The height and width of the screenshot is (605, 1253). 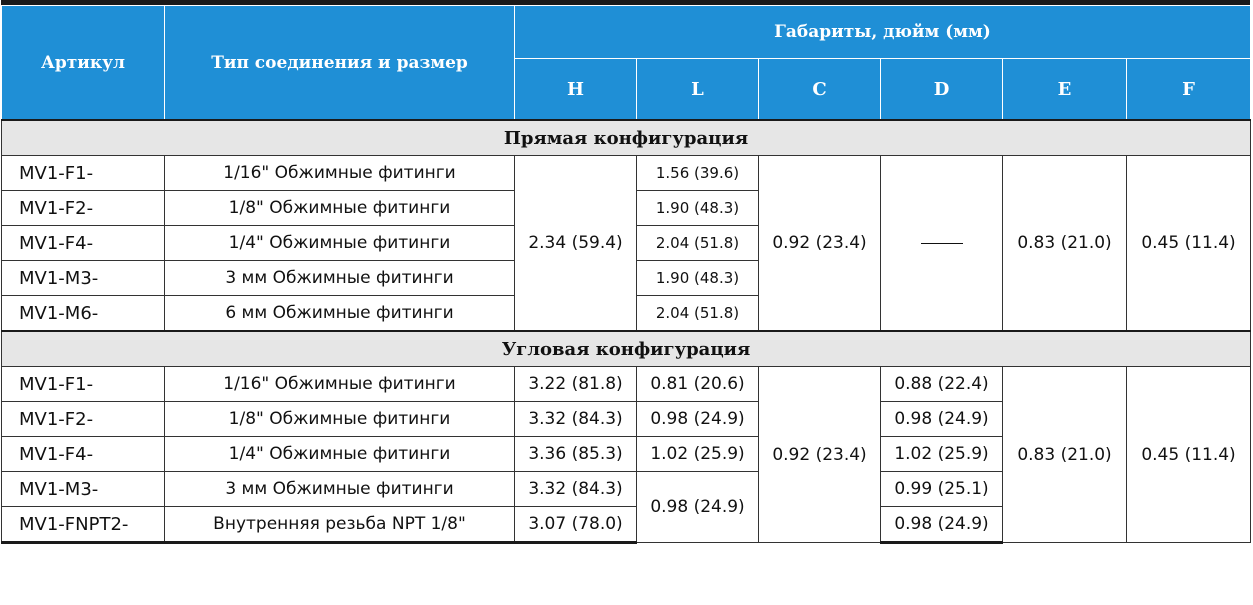 I want to click on header-col-f: F, so click(x=1188, y=89).